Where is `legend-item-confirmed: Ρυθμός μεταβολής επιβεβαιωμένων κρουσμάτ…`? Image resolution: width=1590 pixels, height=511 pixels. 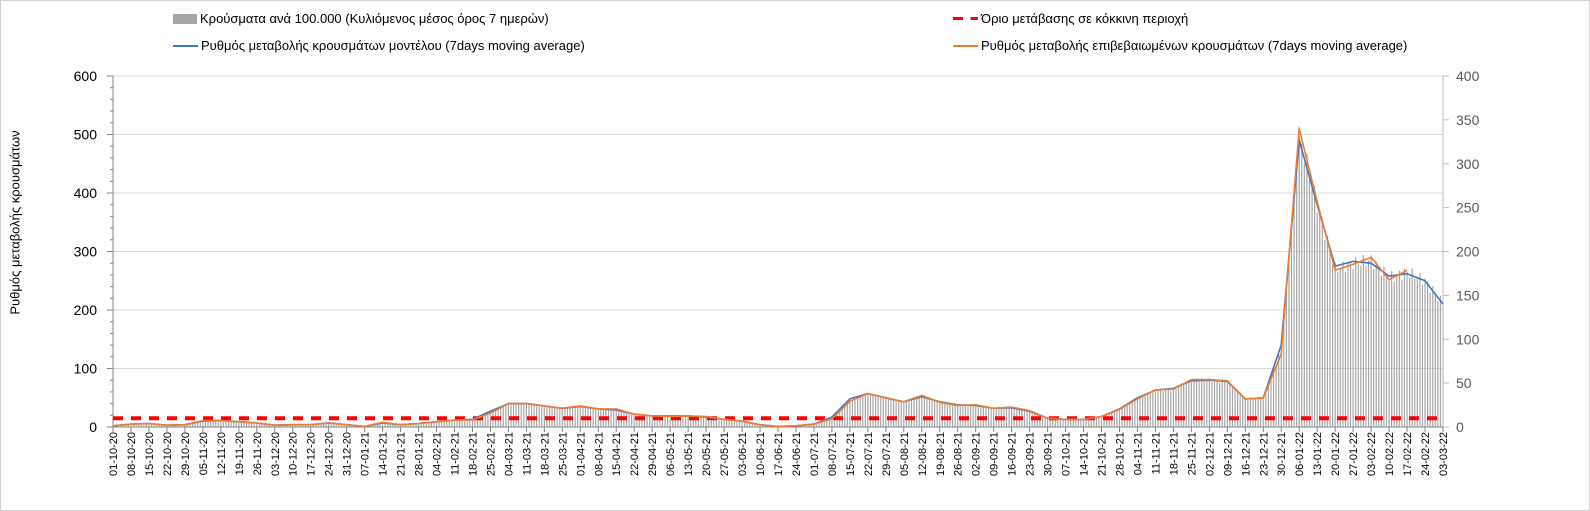
legend-item-confirmed: Ρυθμός μεταβολής επιβεβαιωμένων κρουσμάτ… is located at coordinates (1180, 45).